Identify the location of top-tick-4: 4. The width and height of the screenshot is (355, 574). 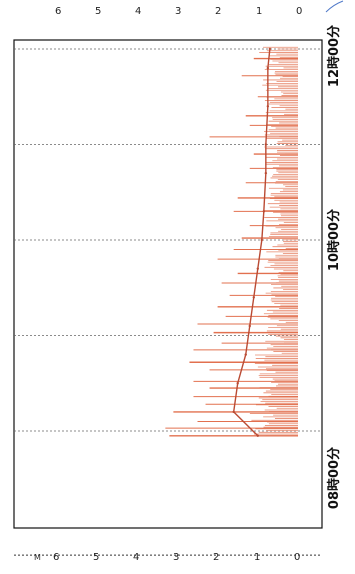
(138, 11).